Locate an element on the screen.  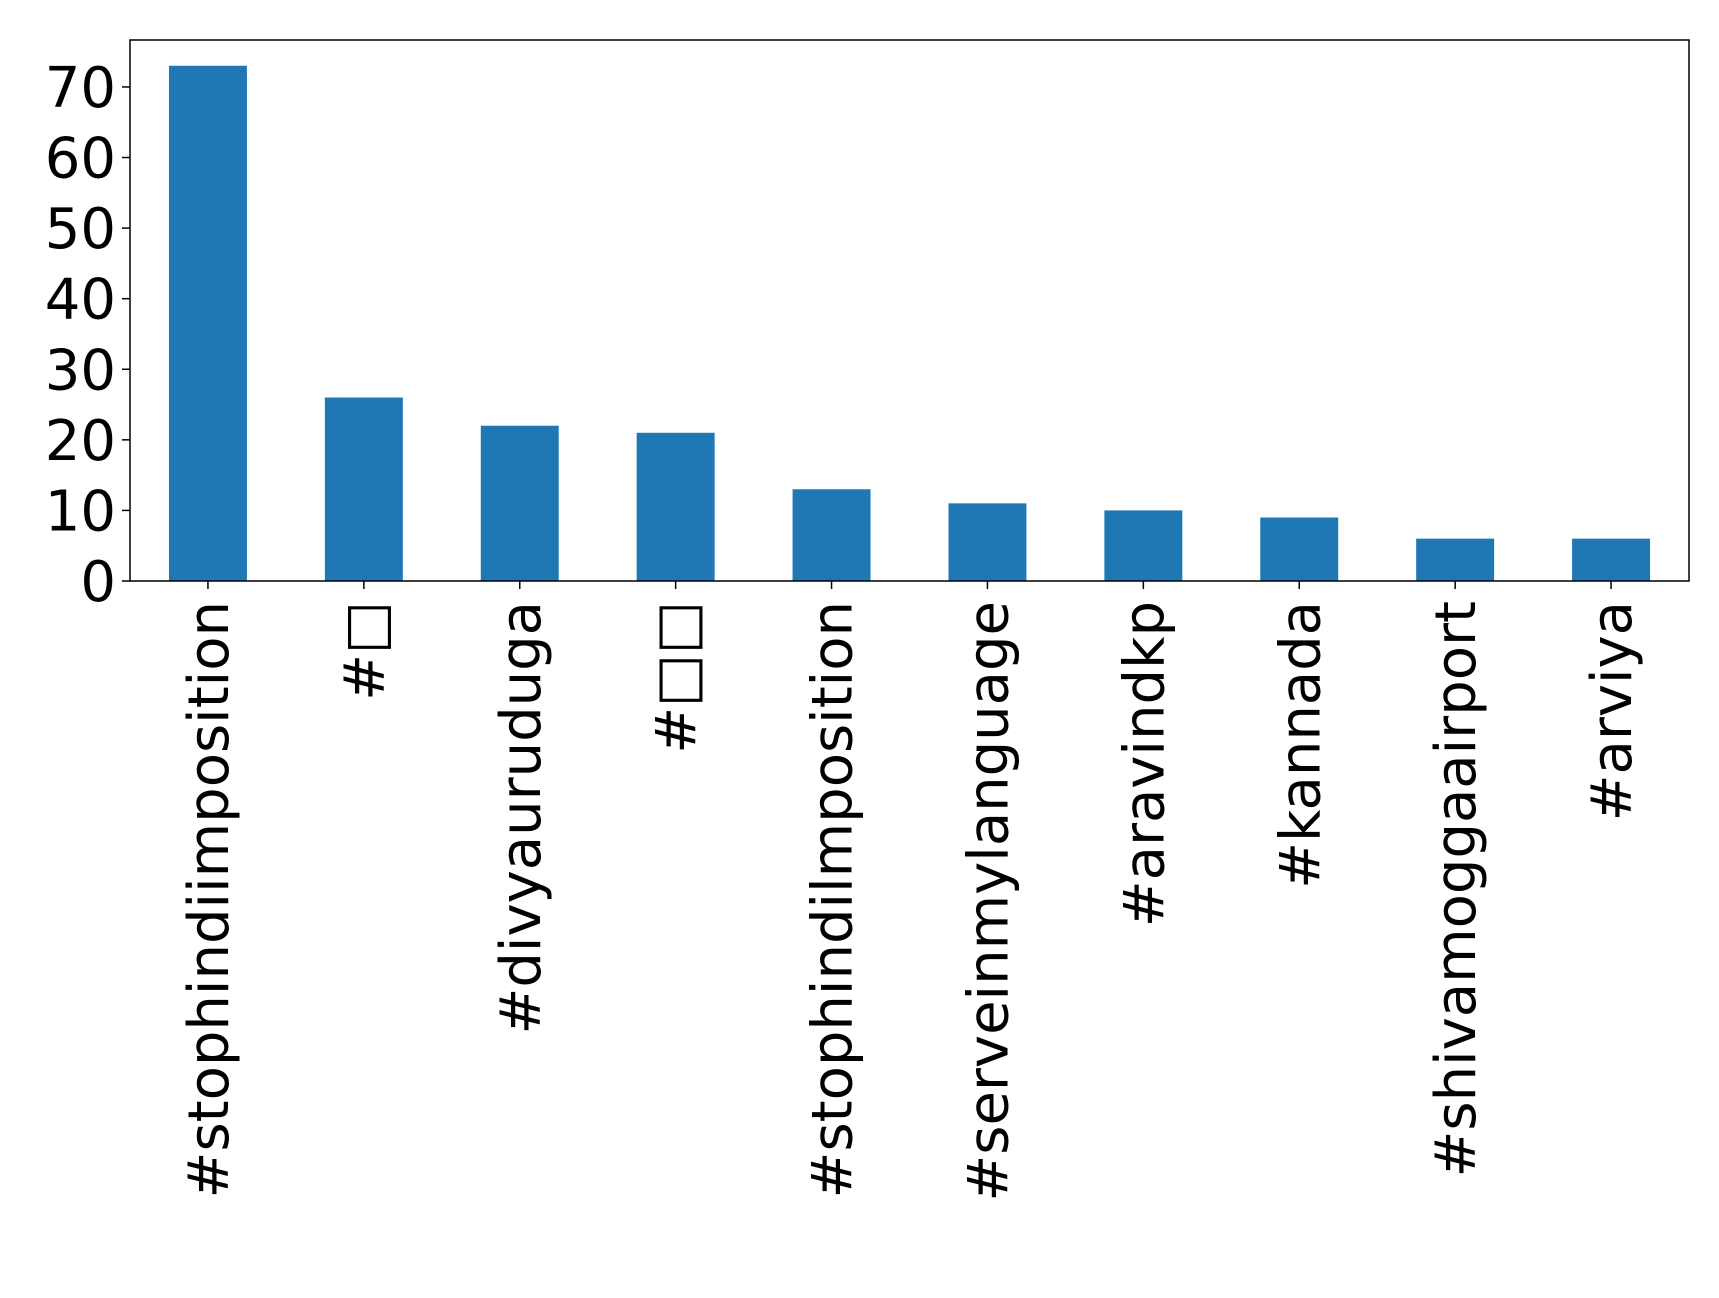
y-tick-label: 50 is located at coordinates (80, 229).